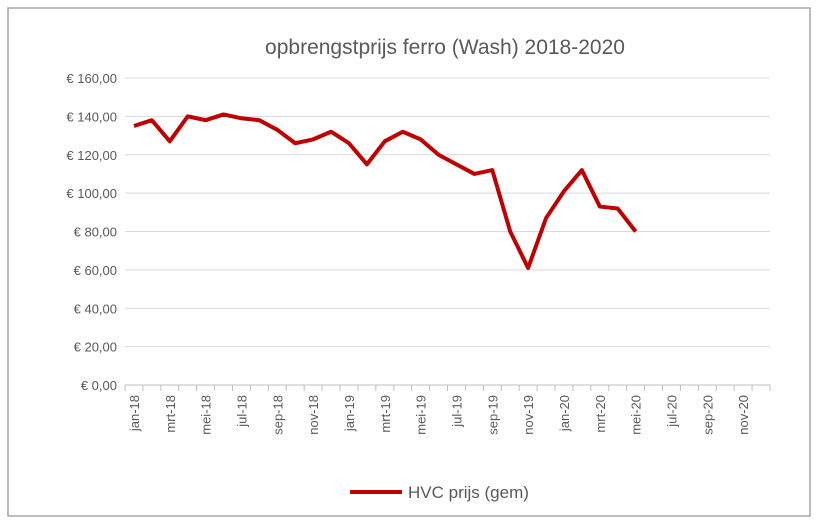 The width and height of the screenshot is (820, 522). I want to click on legend-label: HVC prijs (gem), so click(468, 492).